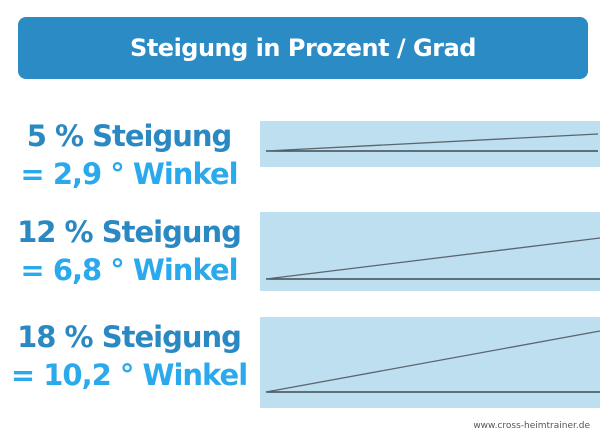  I want to click on label-5-percent: 5 % Steigung = 2,9 ° Winkel, so click(129, 155).